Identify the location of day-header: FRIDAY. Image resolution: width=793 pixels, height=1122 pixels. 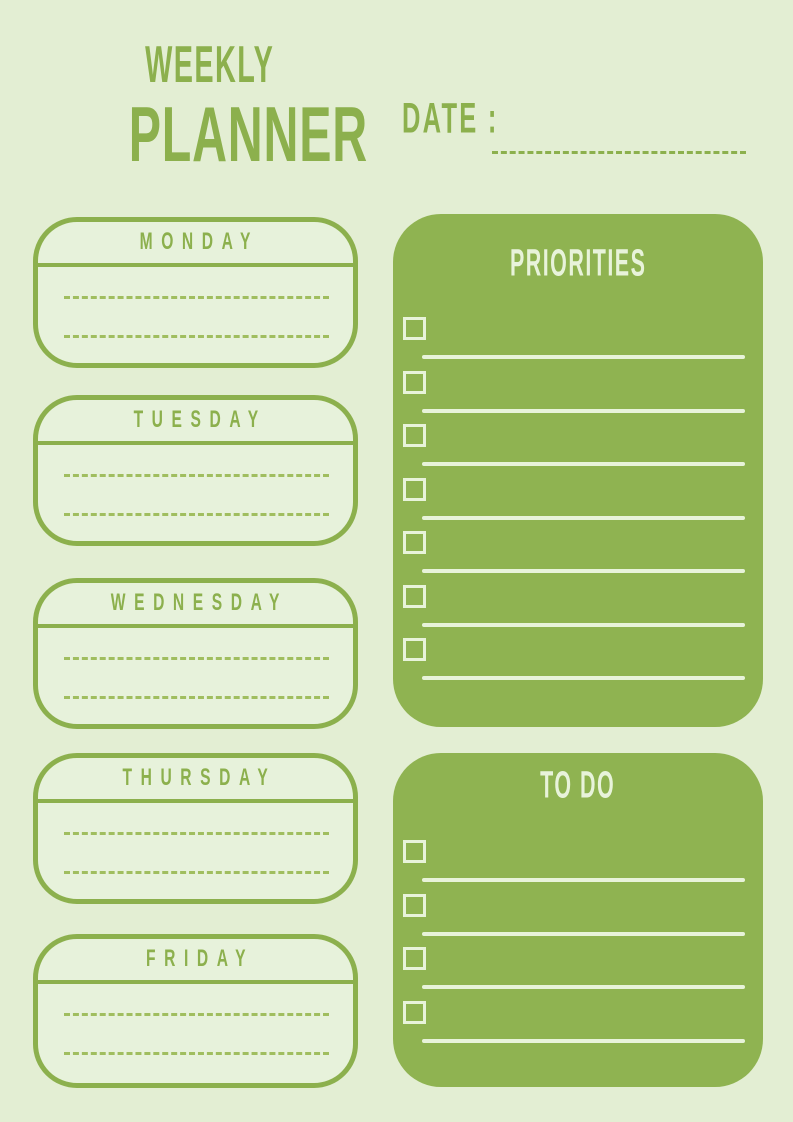
(195, 961).